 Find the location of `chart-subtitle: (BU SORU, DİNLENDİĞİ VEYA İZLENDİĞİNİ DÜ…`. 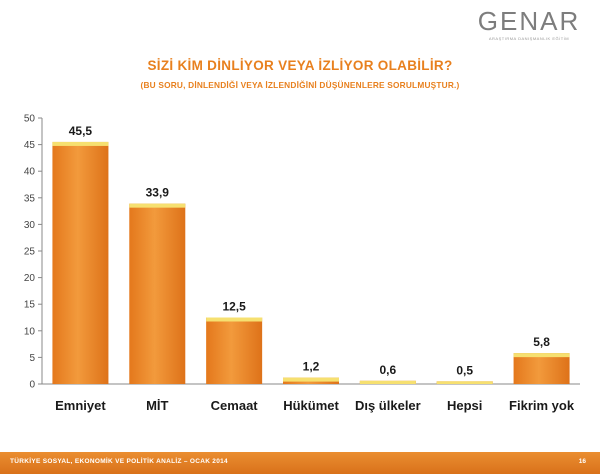

chart-subtitle: (BU SORU, DİNLENDİĞİ VEYA İZLENDİĞİNİ DÜ… is located at coordinates (300, 85).